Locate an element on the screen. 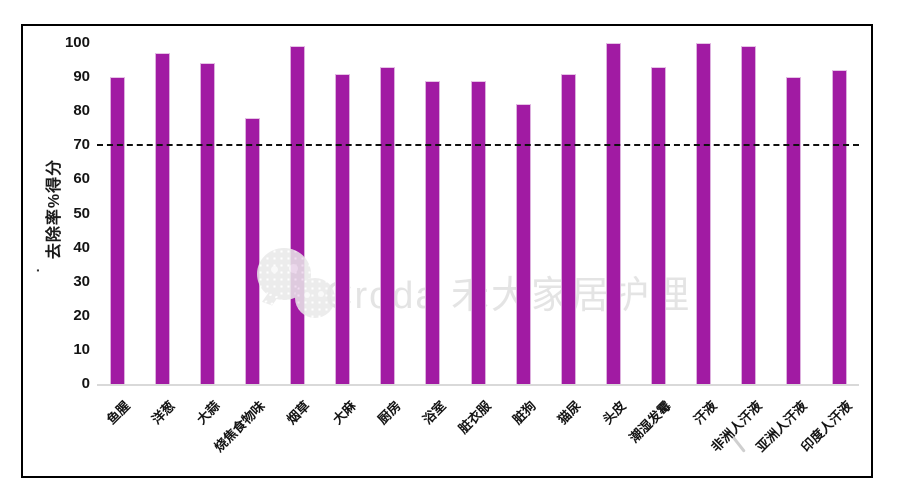  y-tick-label: 50 is located at coordinates (81, 213).